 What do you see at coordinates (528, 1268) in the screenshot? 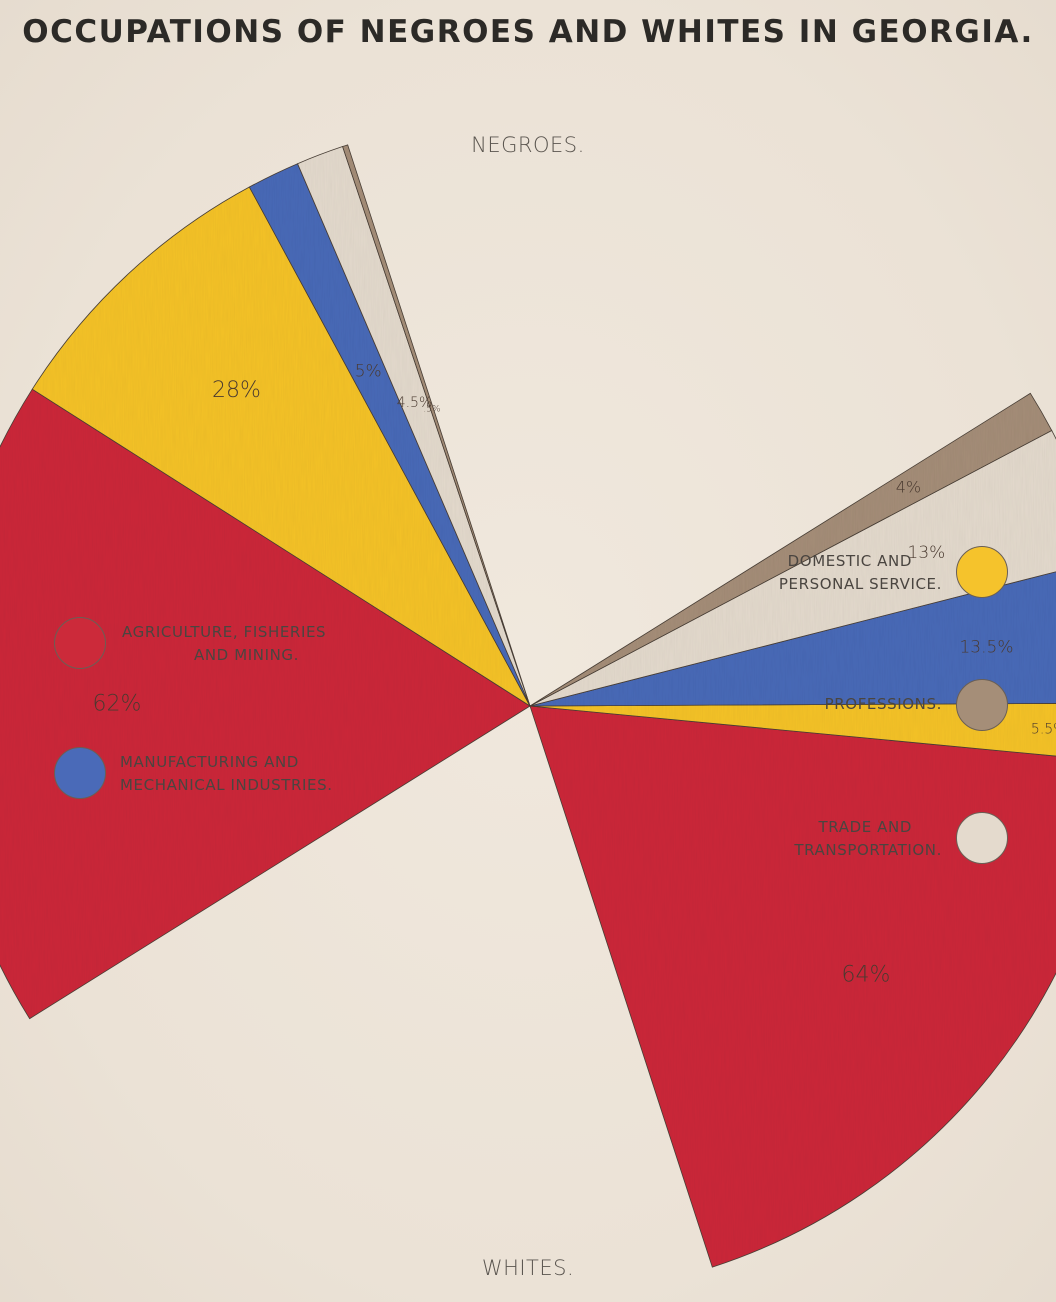
I see `group-label-whites: WHITES.` at bounding box center [528, 1268].